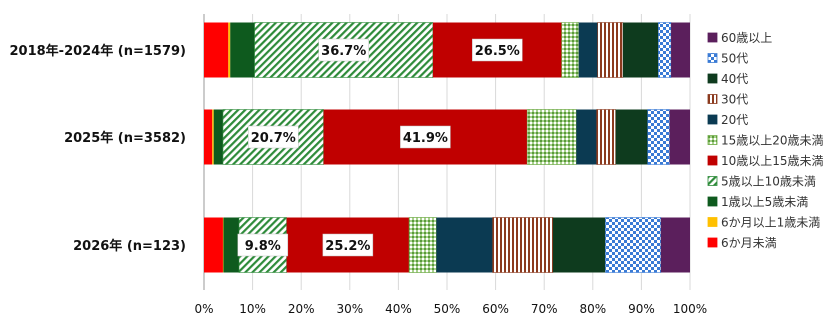  I want to click on legend-item: 20代, so click(727, 120).